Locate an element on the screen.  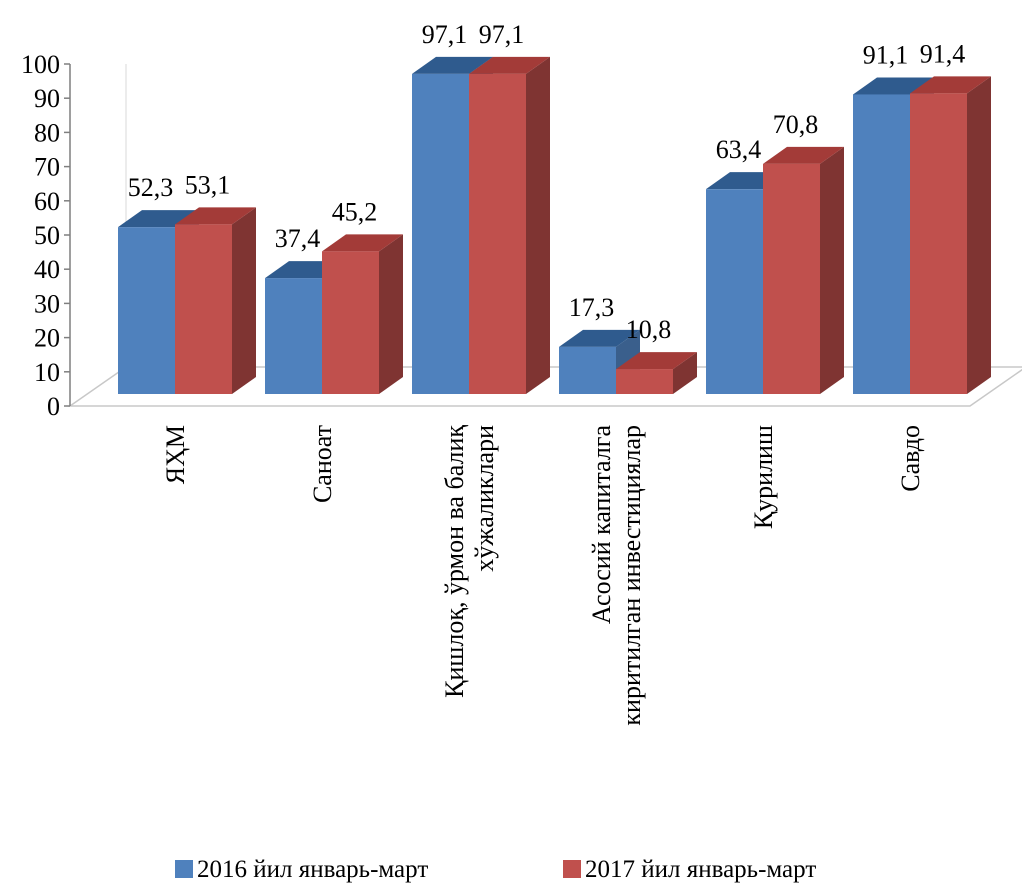
data-label: 17,3 is located at coordinates (592, 307).